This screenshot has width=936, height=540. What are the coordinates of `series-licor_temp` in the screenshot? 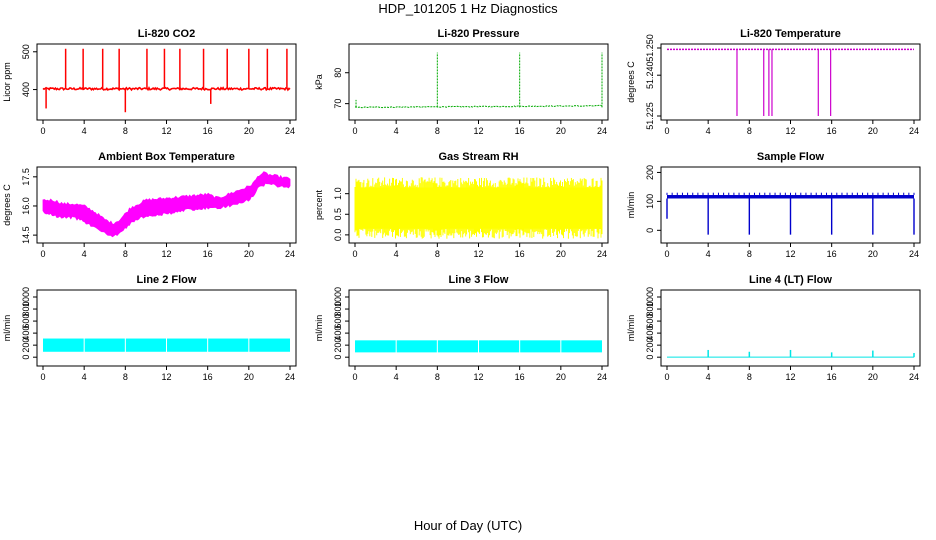 It's located at (790, 82).